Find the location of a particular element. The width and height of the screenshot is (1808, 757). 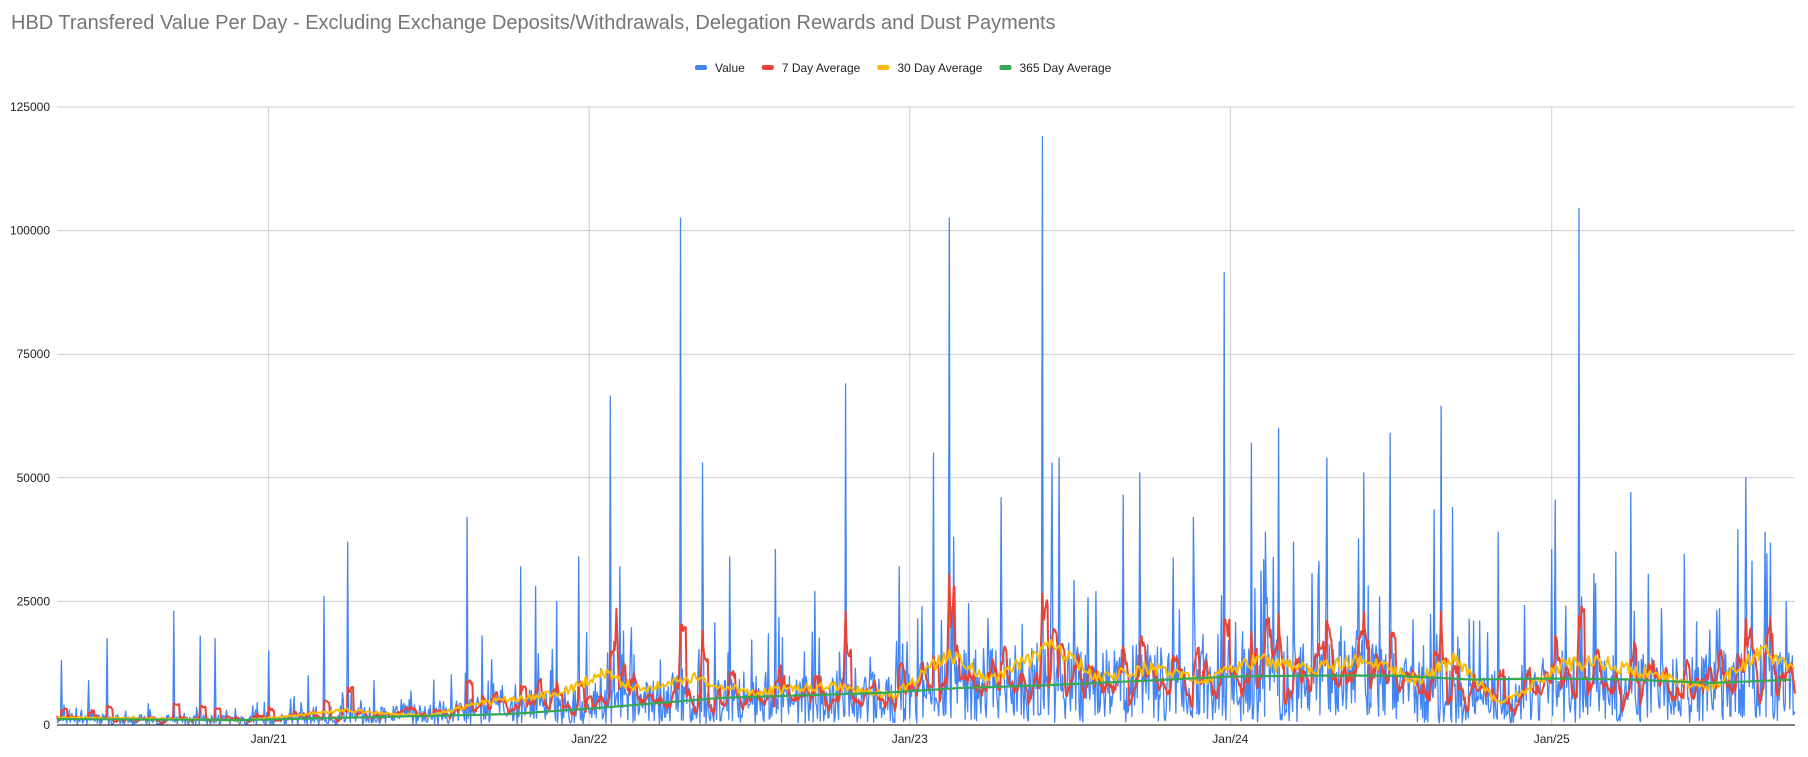

y-tick-label: 125000 is located at coordinates (30, 107).